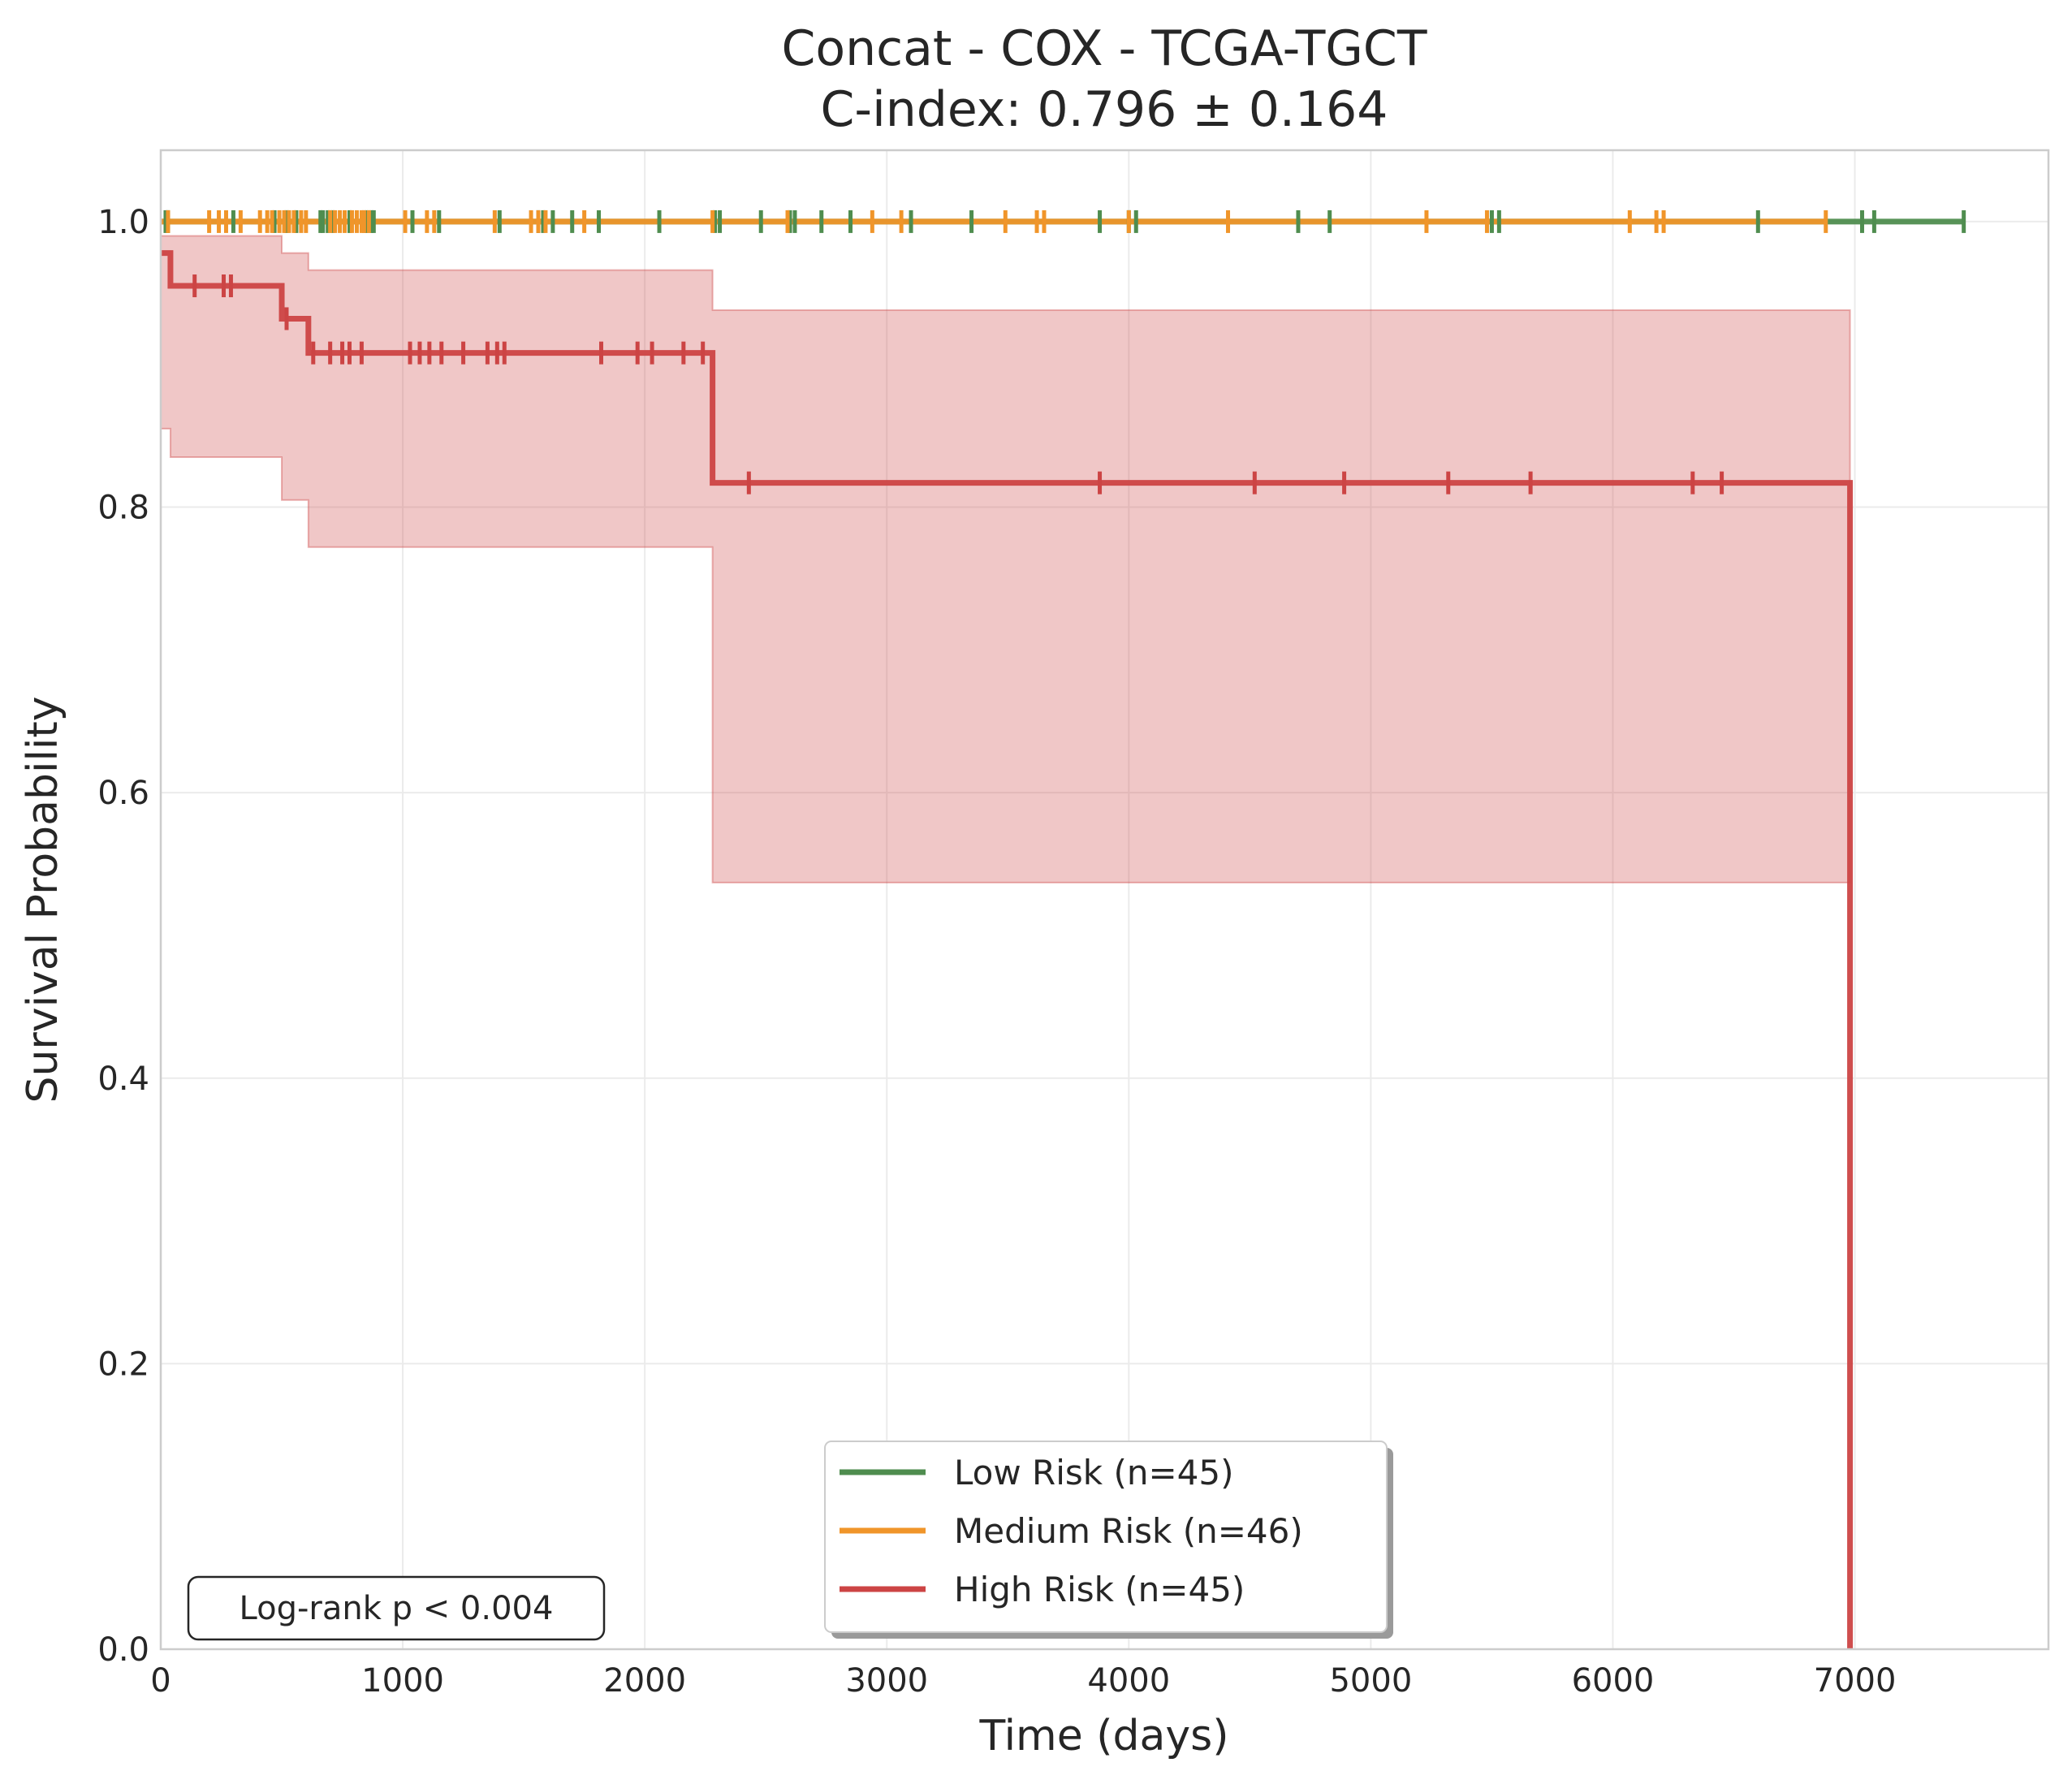  Describe the element at coordinates (886, 1681) in the screenshot. I see `x-tick-label: 3000` at that location.